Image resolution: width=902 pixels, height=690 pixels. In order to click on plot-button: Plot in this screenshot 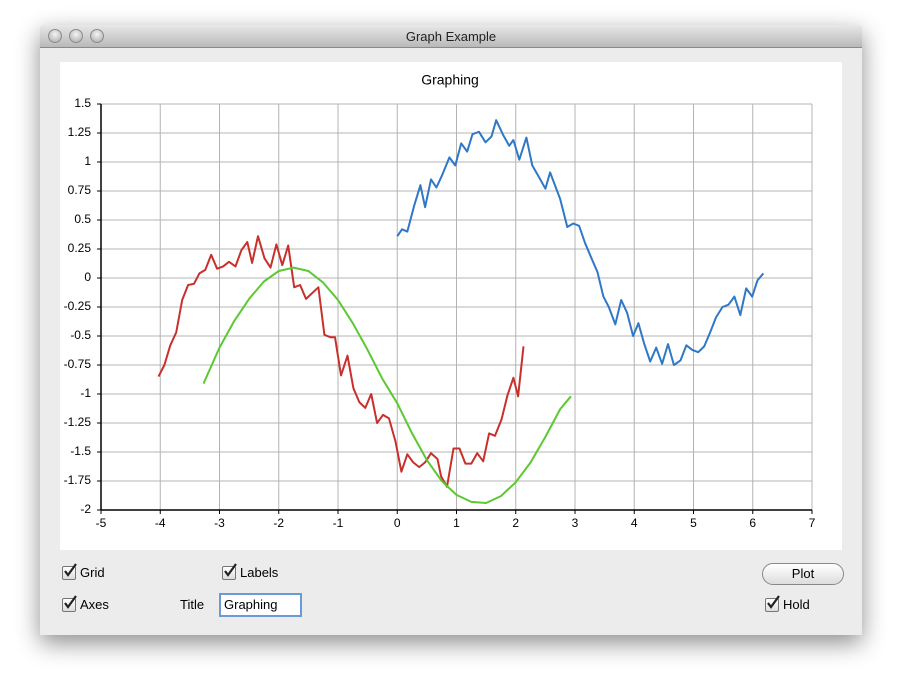, I will do `click(803, 574)`.